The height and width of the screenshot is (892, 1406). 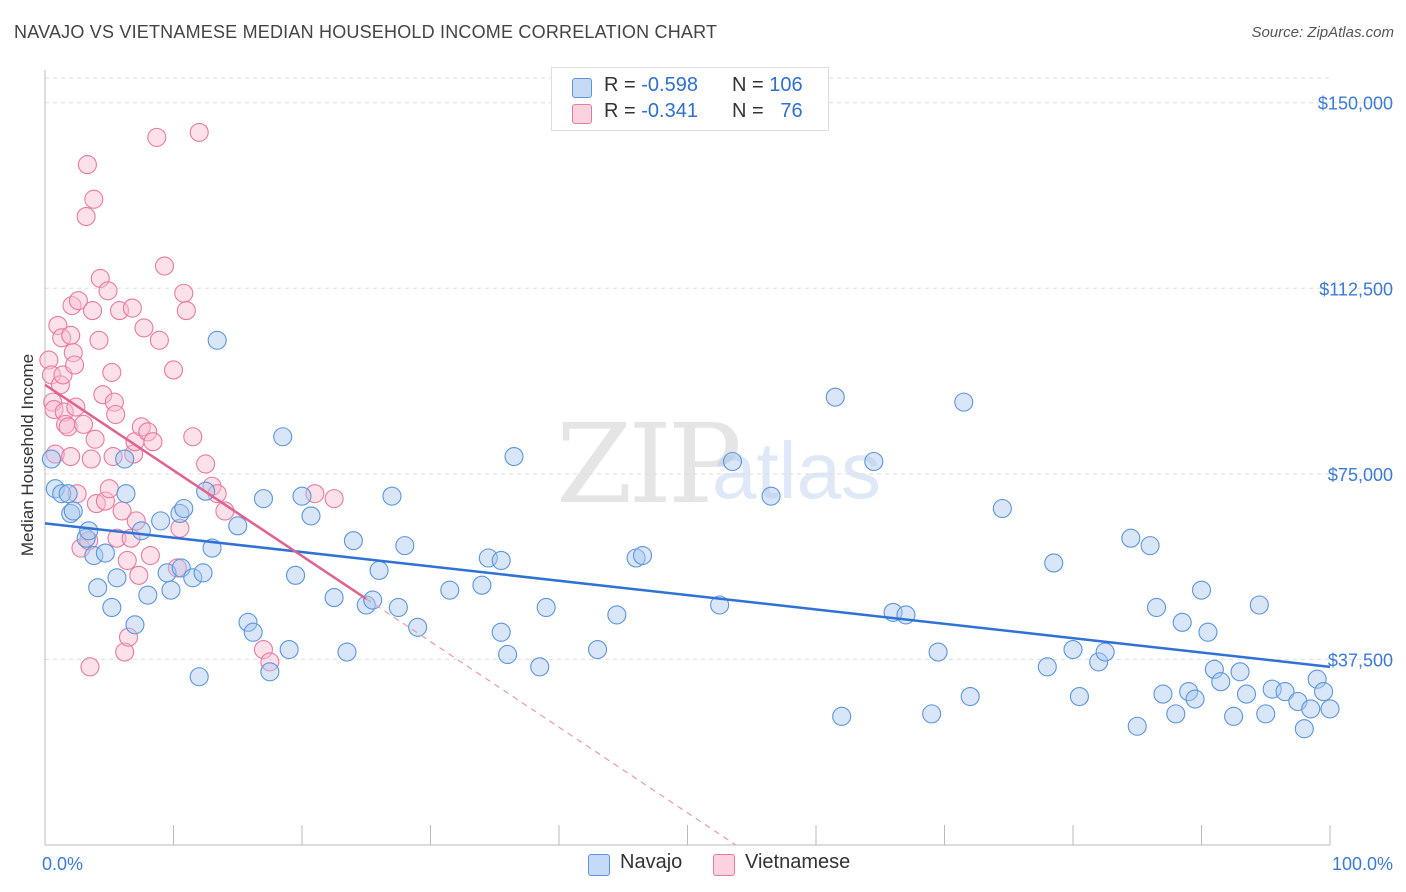 What do you see at coordinates (767, 85) in the screenshot?
I see `legend-n: N = 106` at bounding box center [767, 85].